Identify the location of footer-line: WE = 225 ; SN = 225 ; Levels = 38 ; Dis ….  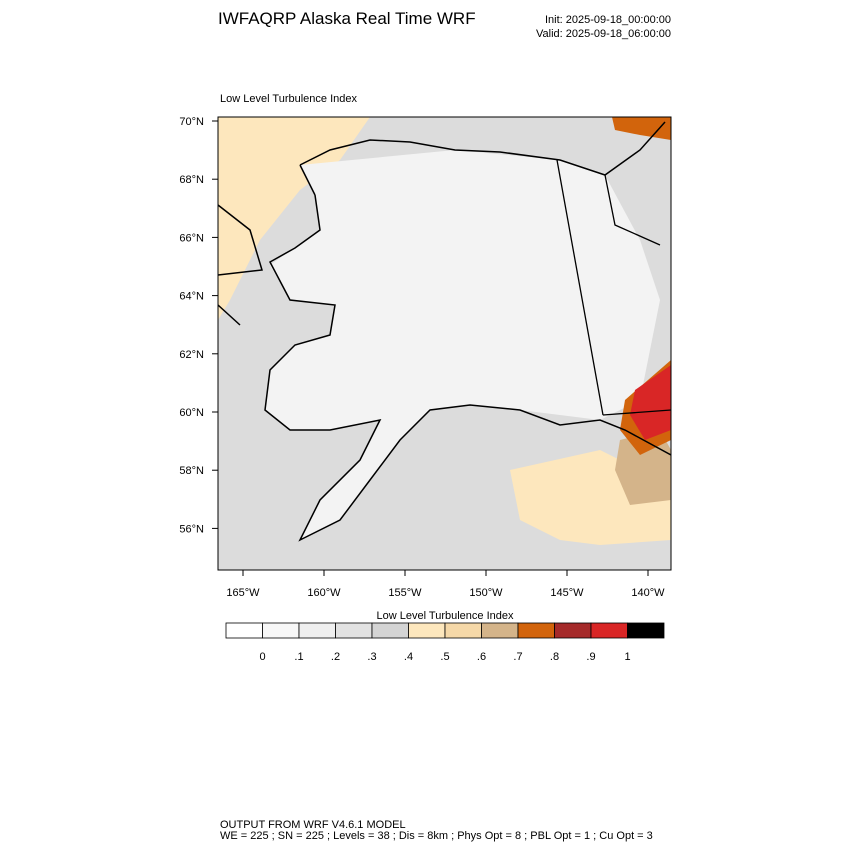
(436, 836).